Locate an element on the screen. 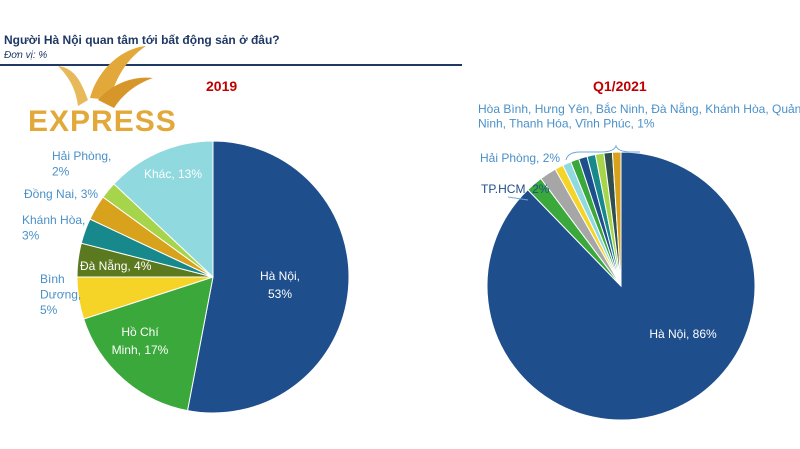 The image size is (800, 449). pie-2021-label-tphcm: TP.HCM, 2% is located at coordinates (515, 189).